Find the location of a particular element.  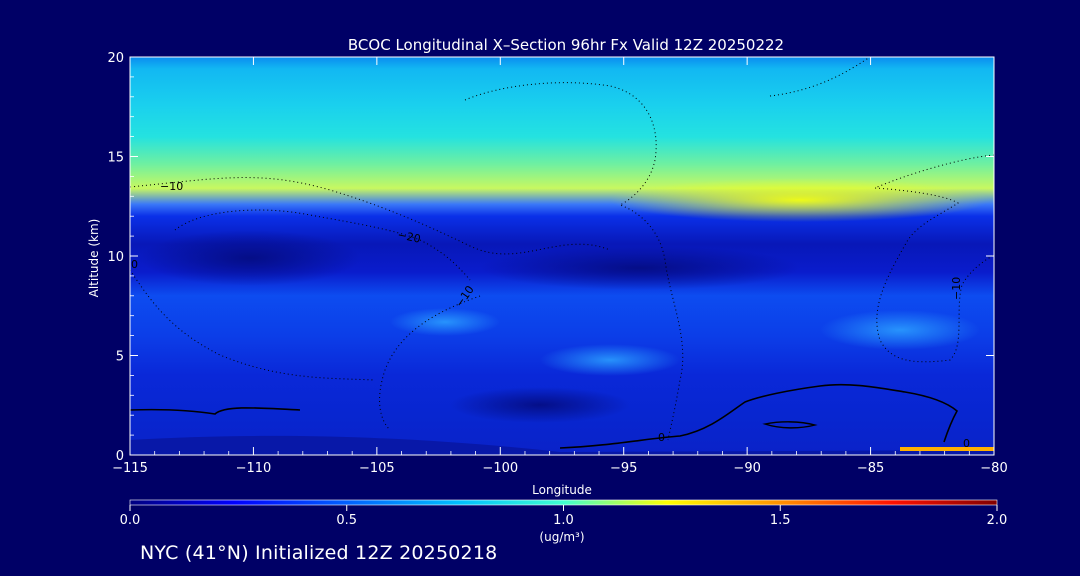

contour-line-stratosphere is located at coordinates (574, 261).